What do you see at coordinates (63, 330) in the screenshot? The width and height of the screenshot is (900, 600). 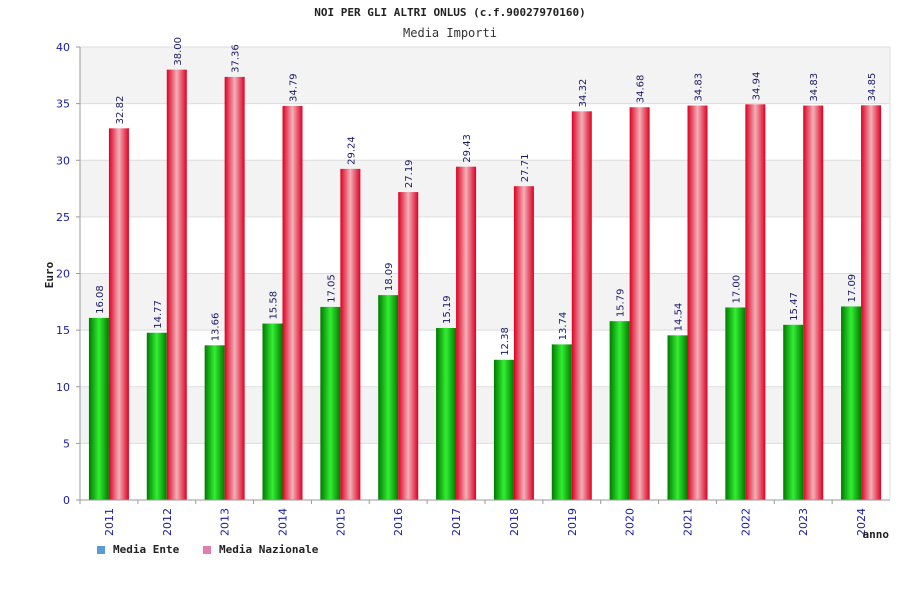 I see `y-tick-label: 15` at bounding box center [63, 330].